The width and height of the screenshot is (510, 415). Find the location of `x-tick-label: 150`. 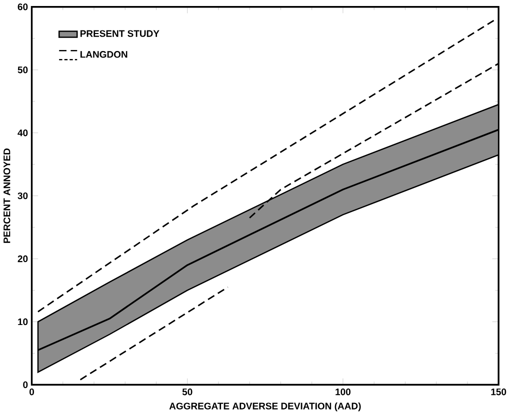

x-tick-label: 150 is located at coordinates (498, 392).